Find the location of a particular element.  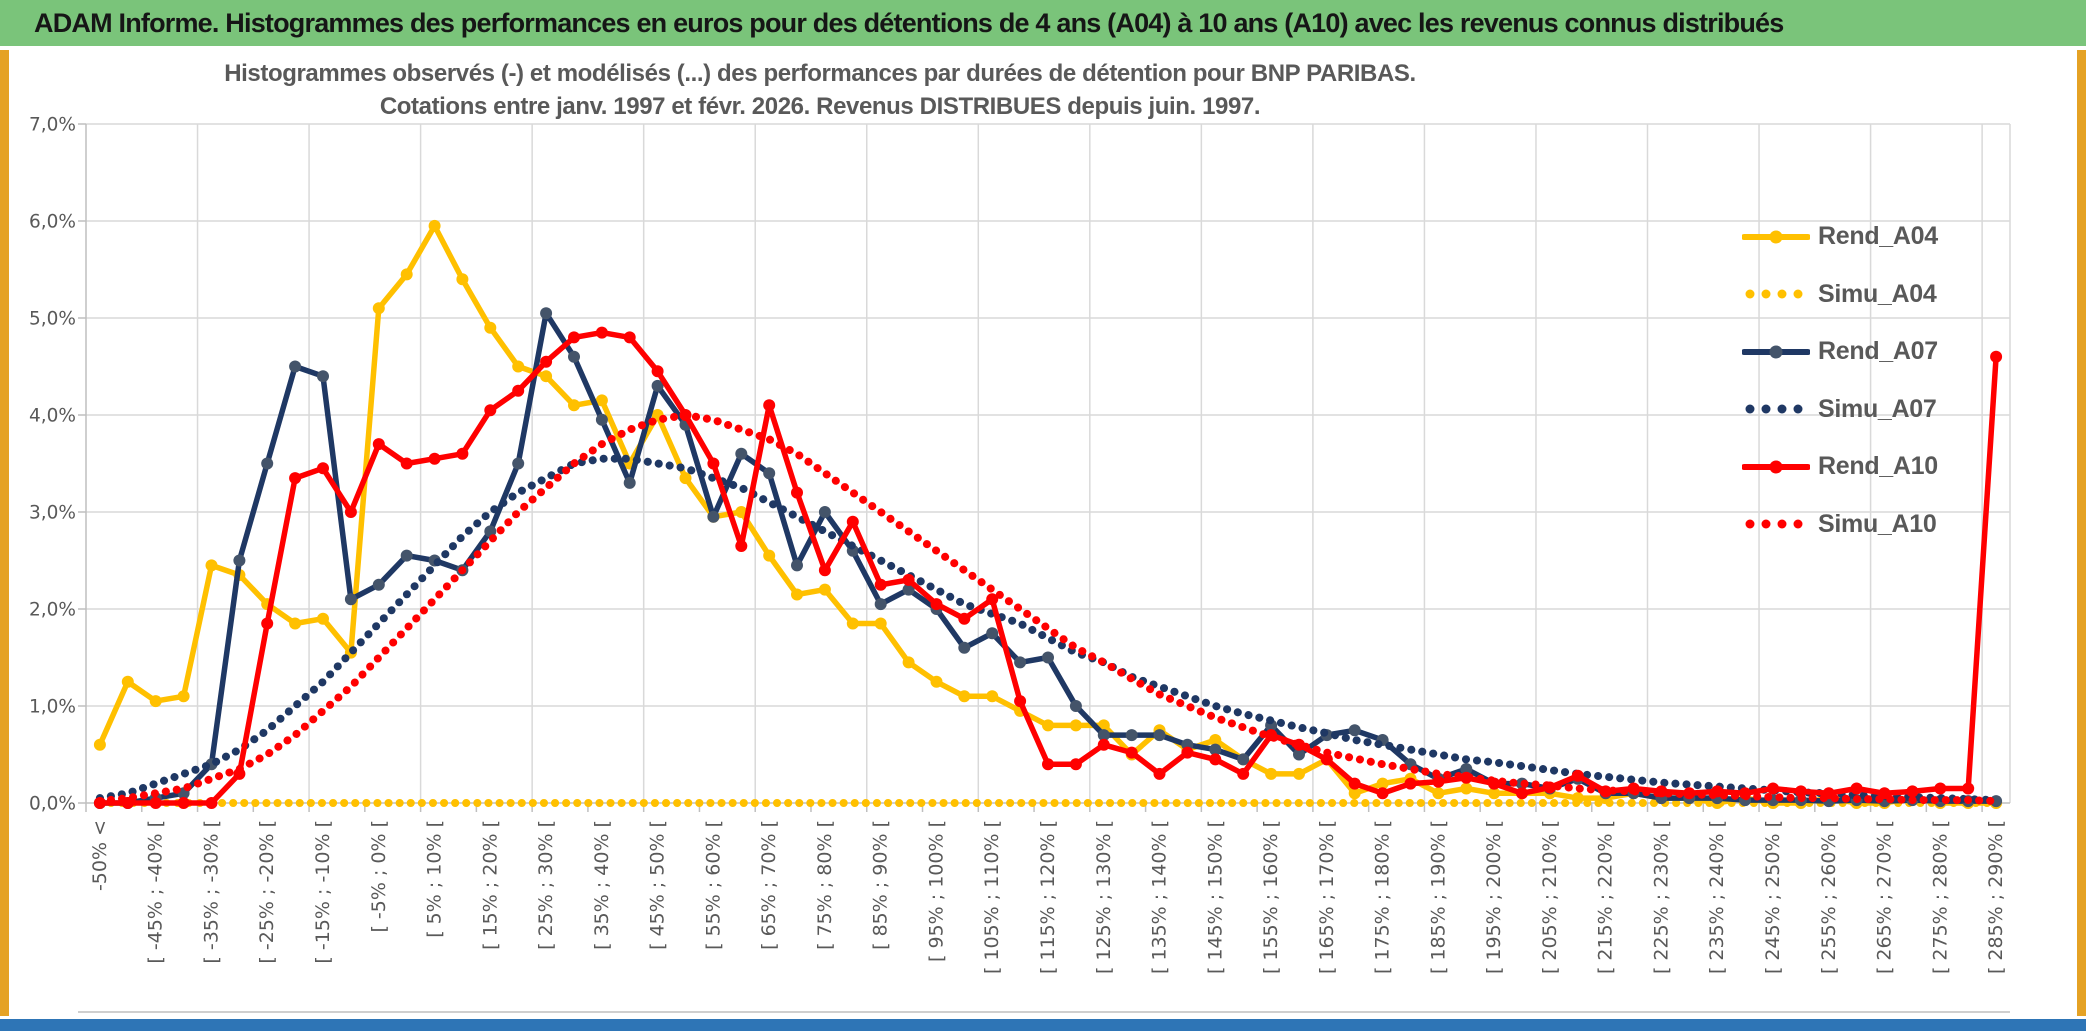

svg-text: [ 165% ; 170% [ is located at coordinates (1327, 897).